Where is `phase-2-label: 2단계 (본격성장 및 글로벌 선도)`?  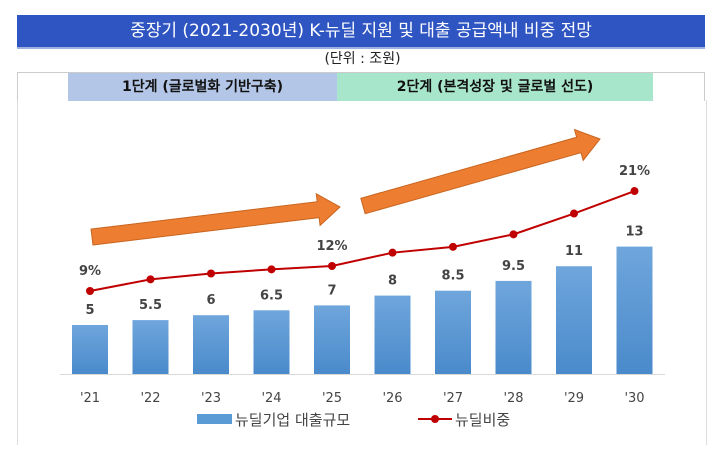
phase-2-label: 2단계 (본격성장 및 글로벌 선도) is located at coordinates (495, 87).